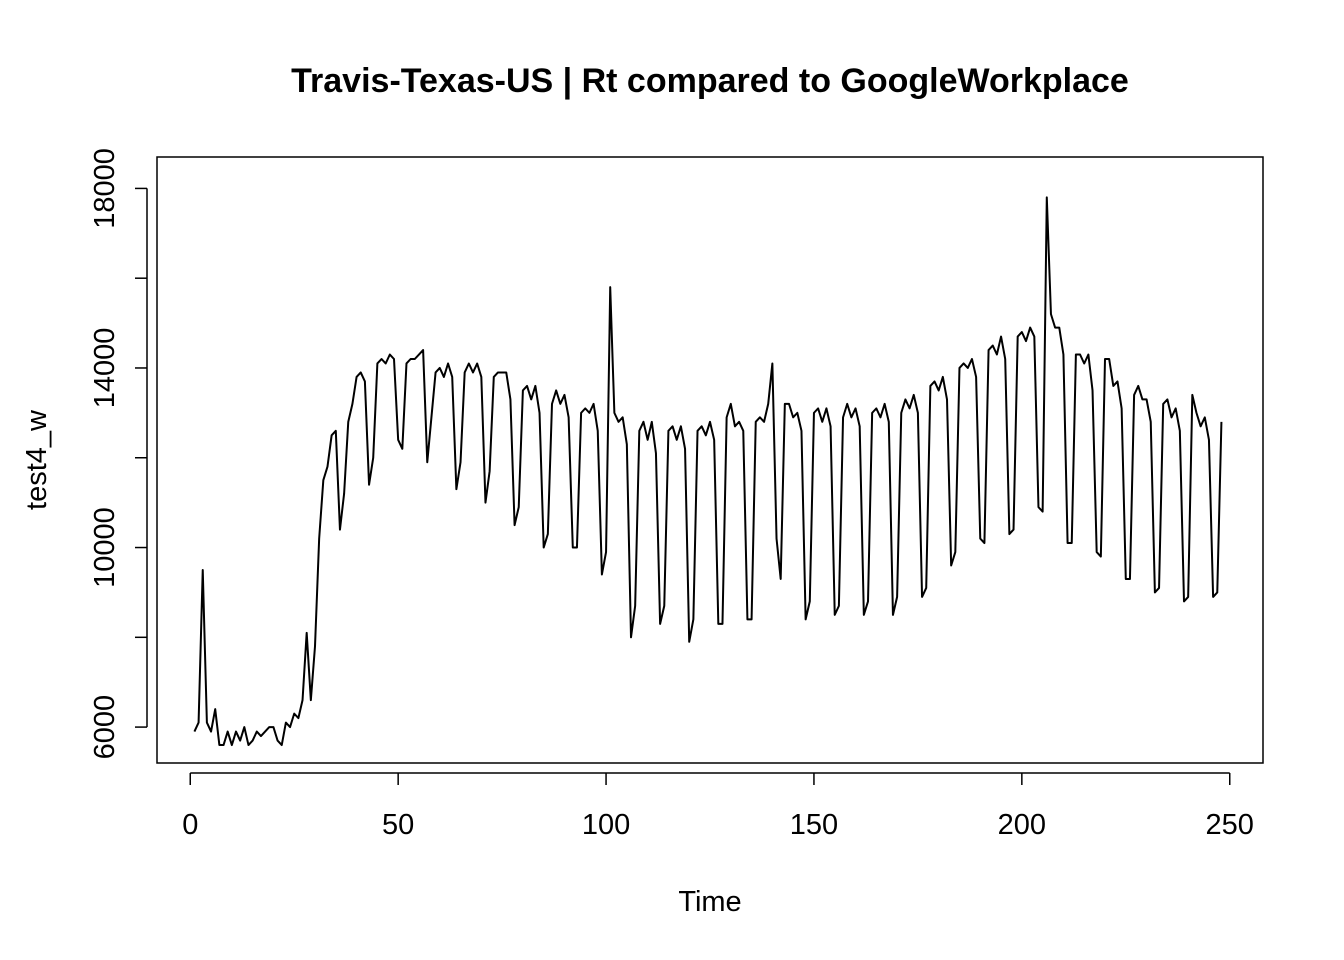  What do you see at coordinates (398, 825) in the screenshot?
I see `x-tick-label: 50` at bounding box center [398, 825].